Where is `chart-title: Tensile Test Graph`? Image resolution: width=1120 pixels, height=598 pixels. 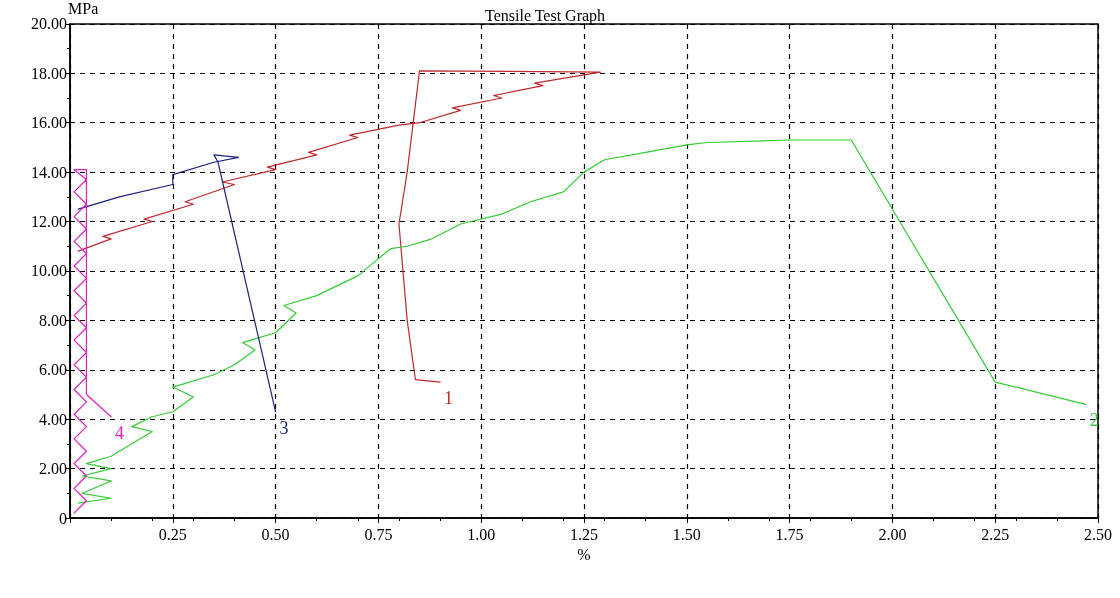 chart-title: Tensile Test Graph is located at coordinates (545, 15).